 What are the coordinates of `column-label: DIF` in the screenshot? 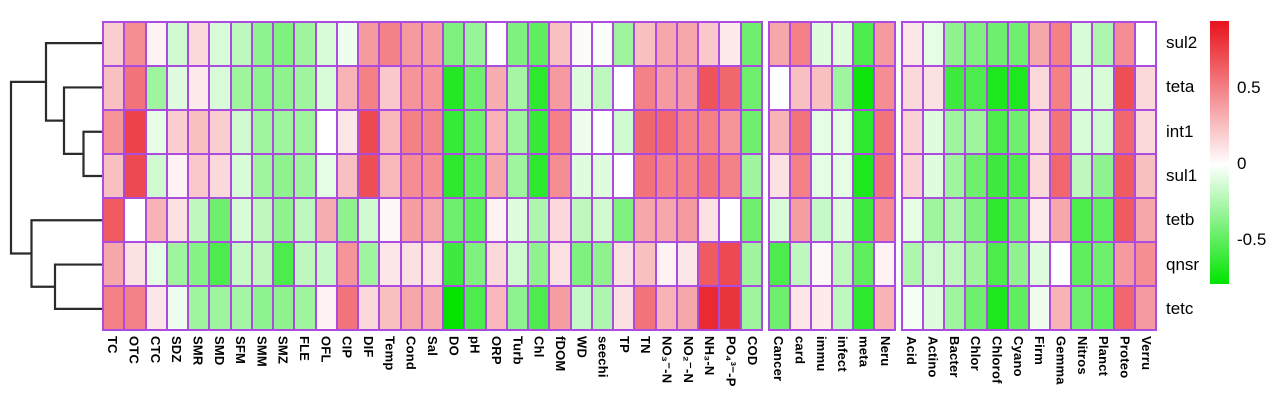 It's located at (369, 347).